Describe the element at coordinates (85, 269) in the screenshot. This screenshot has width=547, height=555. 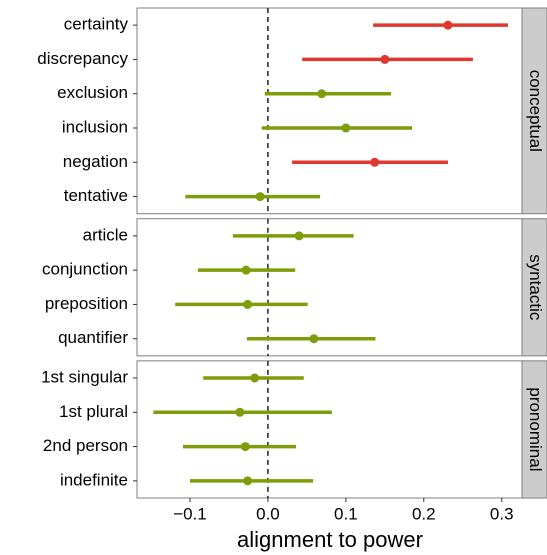
I see `y-tick-label: conjunction` at that location.